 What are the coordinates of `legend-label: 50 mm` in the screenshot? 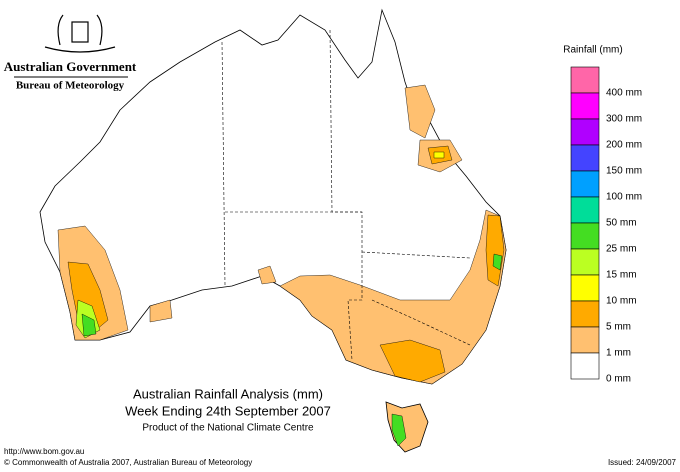 It's located at (621, 223).